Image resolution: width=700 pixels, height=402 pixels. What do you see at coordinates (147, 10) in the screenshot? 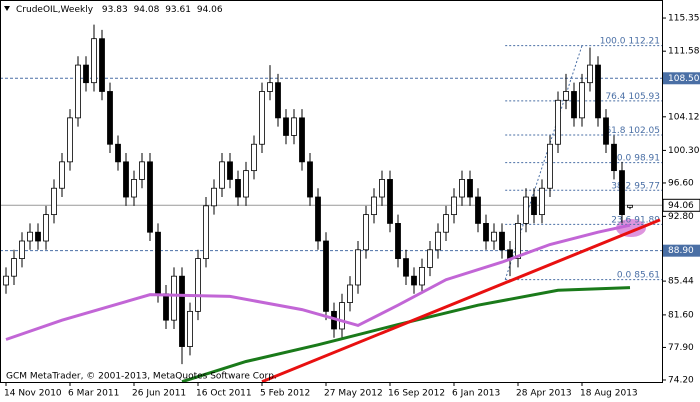
I see `header-high: 94.08` at bounding box center [147, 10].